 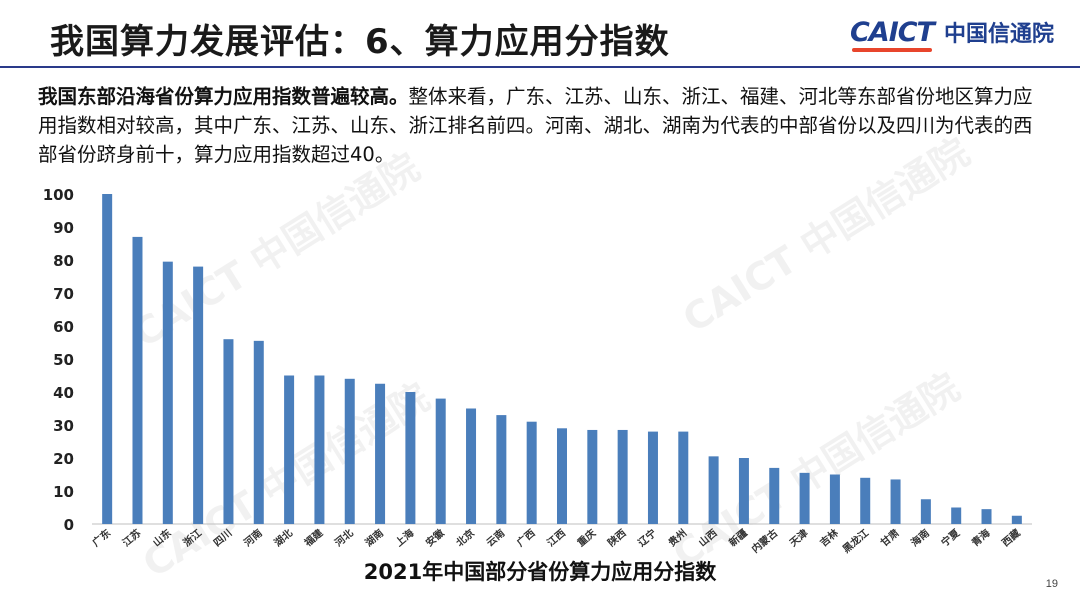 What do you see at coordinates (890, 537) in the screenshot?
I see `x-tick-label: 甘肃` at bounding box center [890, 537].